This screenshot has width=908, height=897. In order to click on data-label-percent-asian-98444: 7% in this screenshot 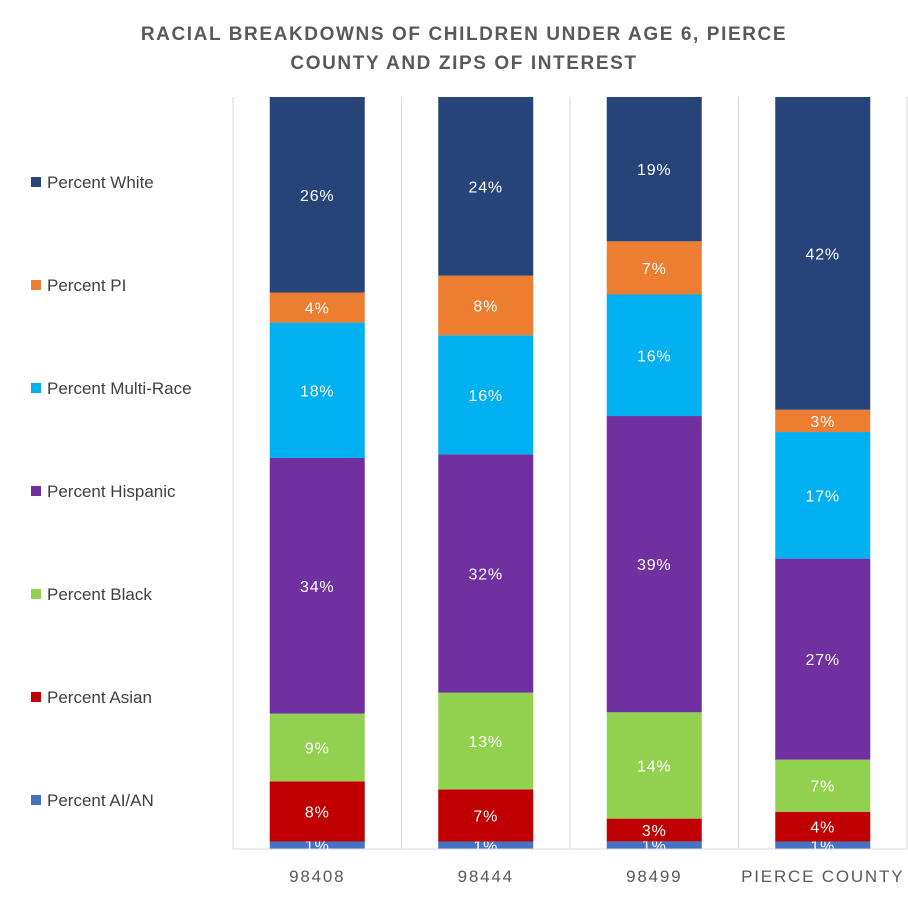, I will do `click(485, 816)`.